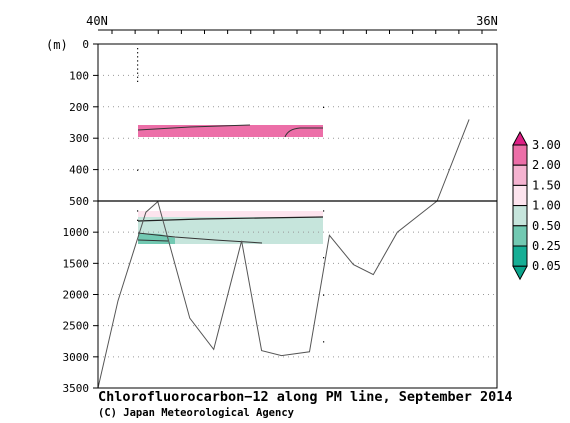  I want to click on y-tick-label: 3500, so click(76, 388).